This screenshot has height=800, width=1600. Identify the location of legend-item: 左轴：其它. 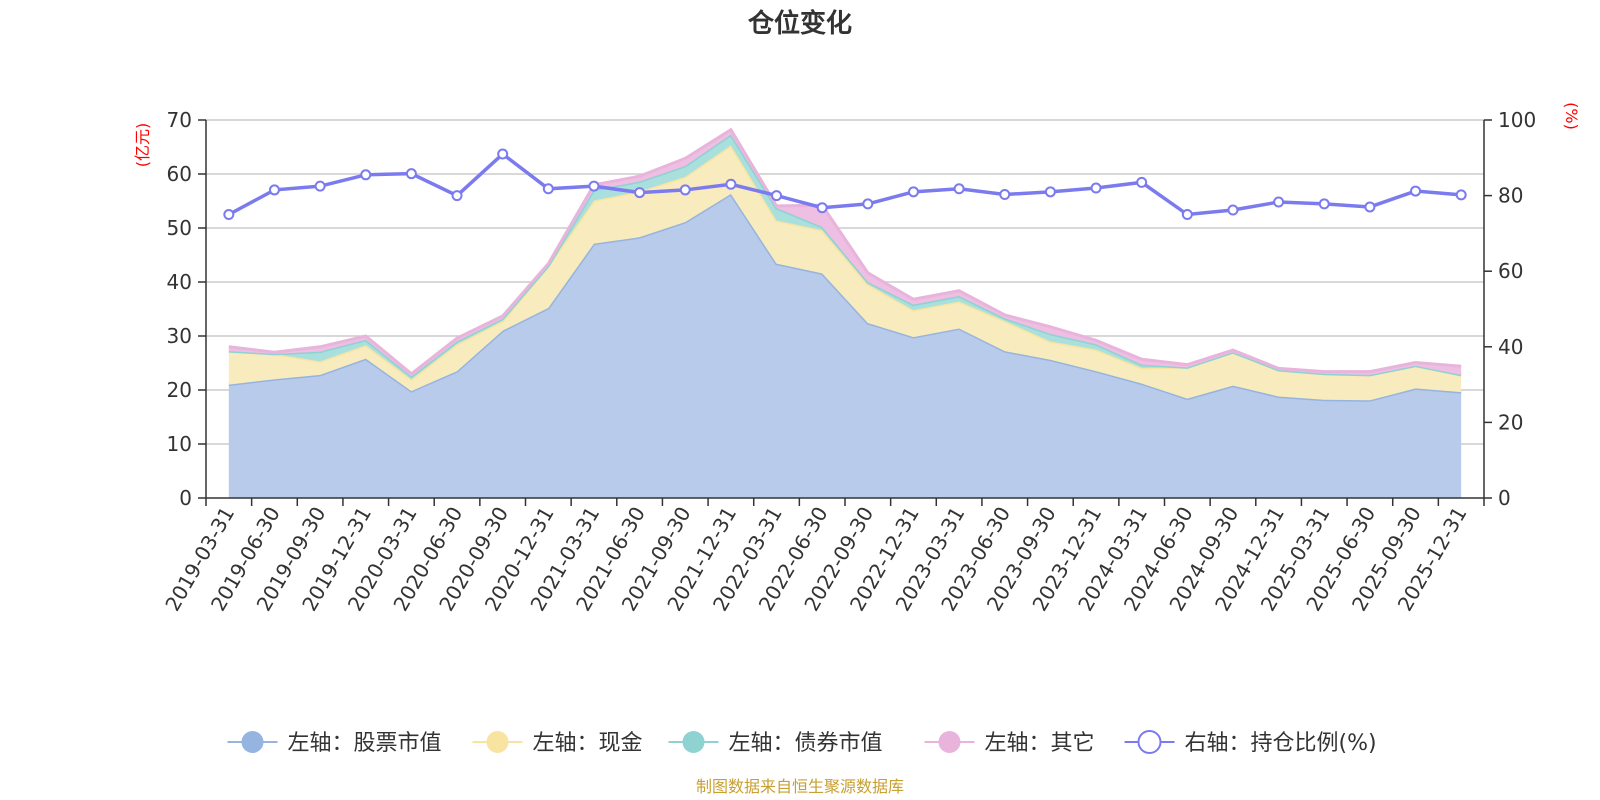
(1009, 743).